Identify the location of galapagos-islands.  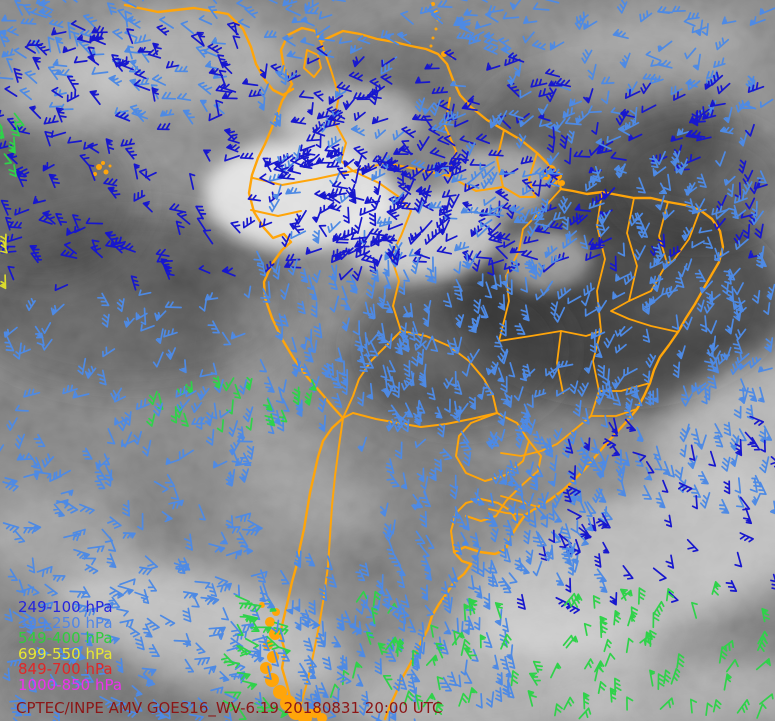
(102, 168).